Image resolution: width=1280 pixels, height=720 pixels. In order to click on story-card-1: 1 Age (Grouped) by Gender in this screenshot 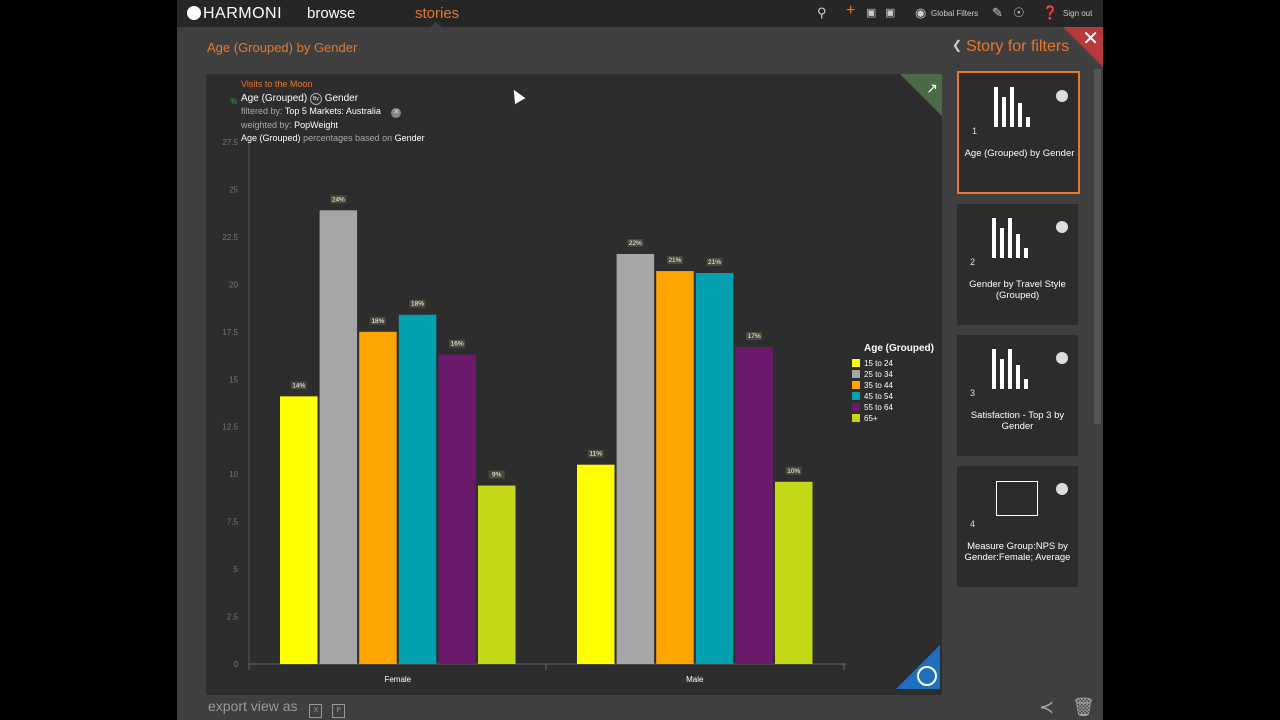, I will do `click(1018, 132)`.